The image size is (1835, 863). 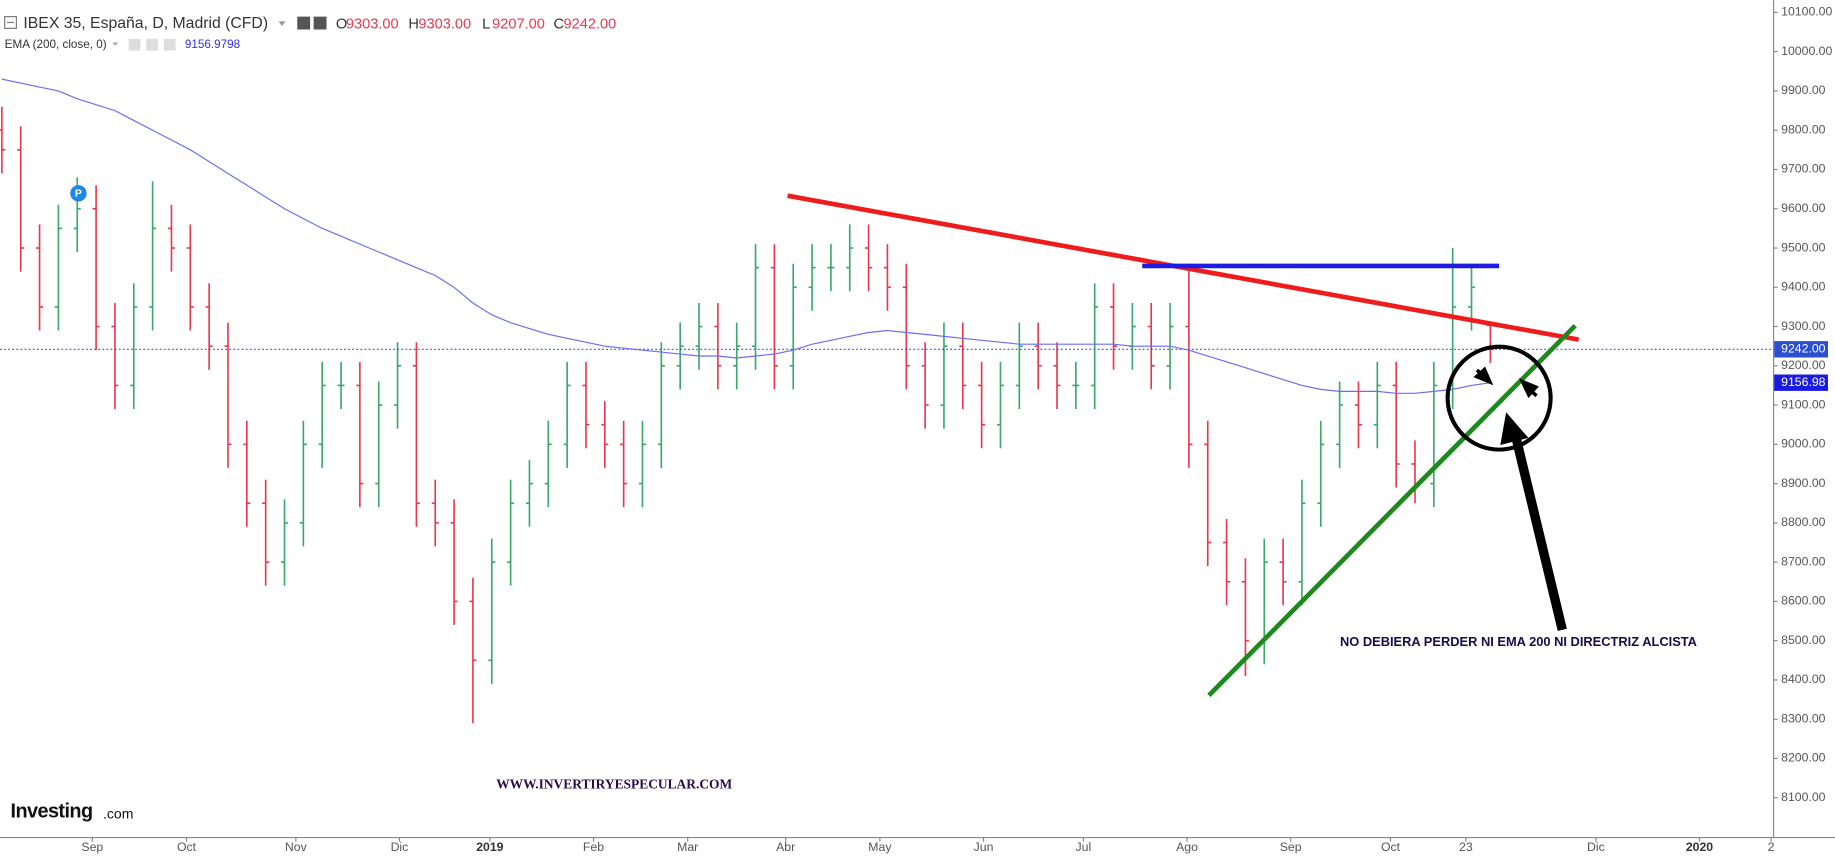 I want to click on y-tick-label: 9200.00, so click(x=1803, y=365).